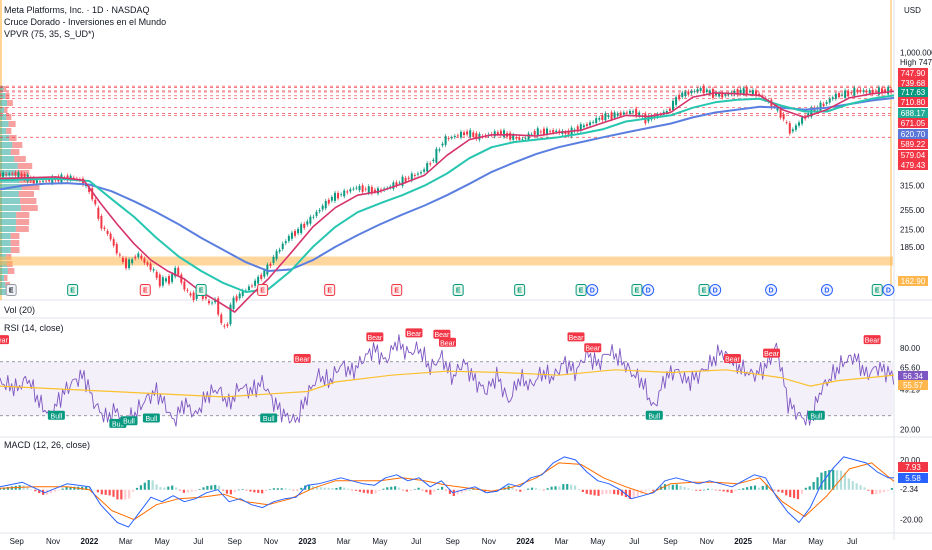  Describe the element at coordinates (913, 478) in the screenshot. I see `macd-tag-label: 5.58` at that location.